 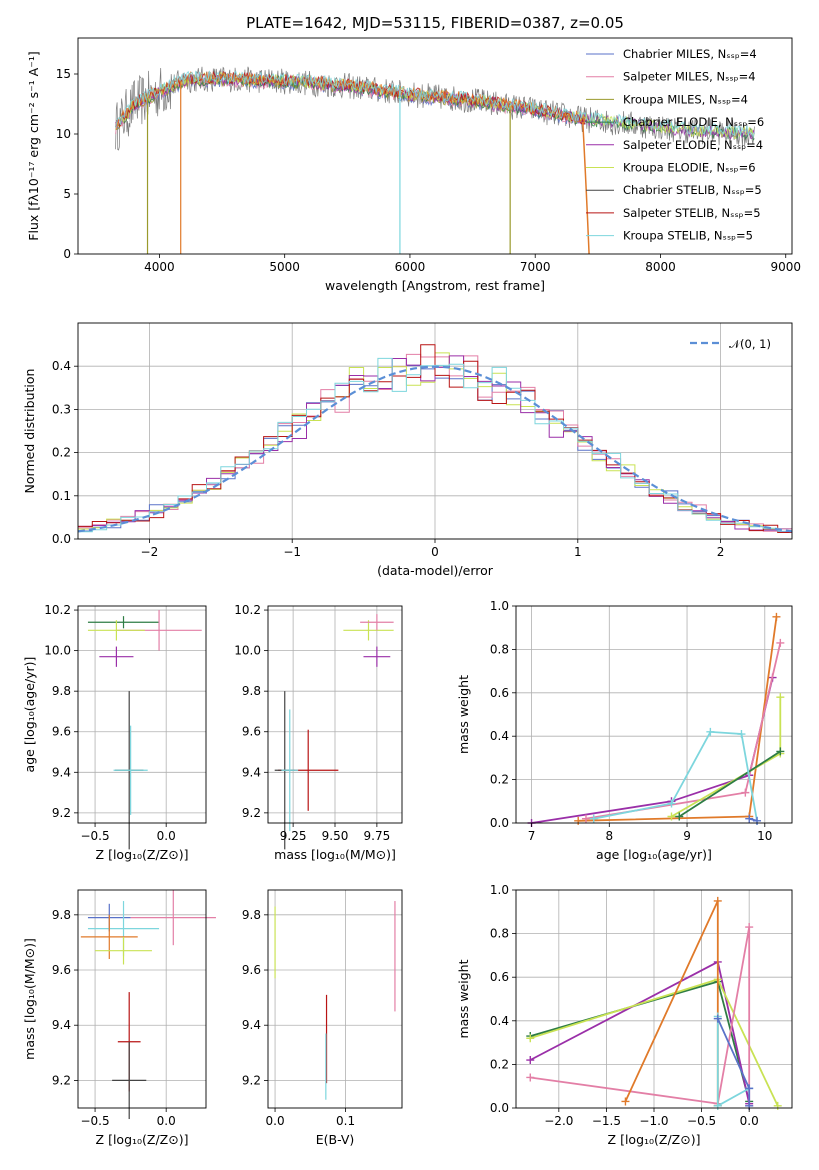 What do you see at coordinates (654, 854) in the screenshot?
I see `x-axis-label: age [log₁₀(age/yr)]` at bounding box center [654, 854].